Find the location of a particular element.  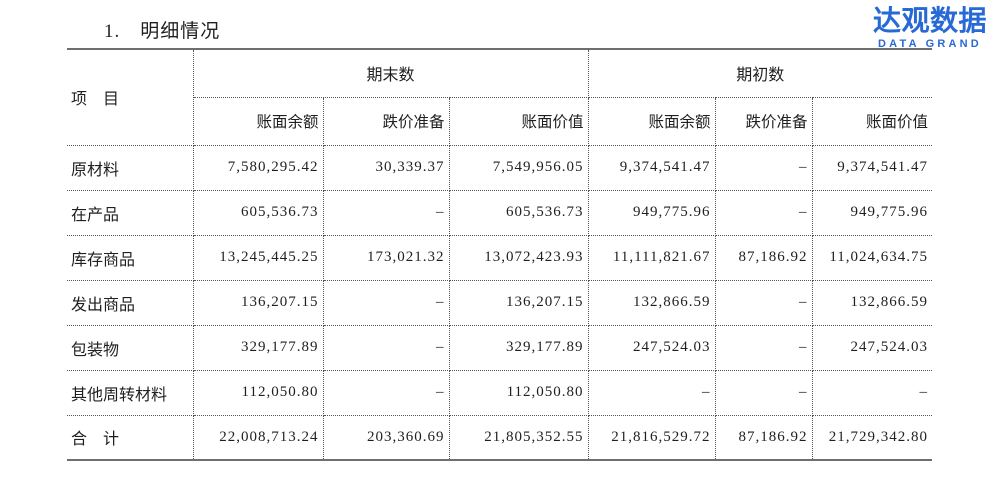

row-item-label: 包装物 is located at coordinates (130, 347).